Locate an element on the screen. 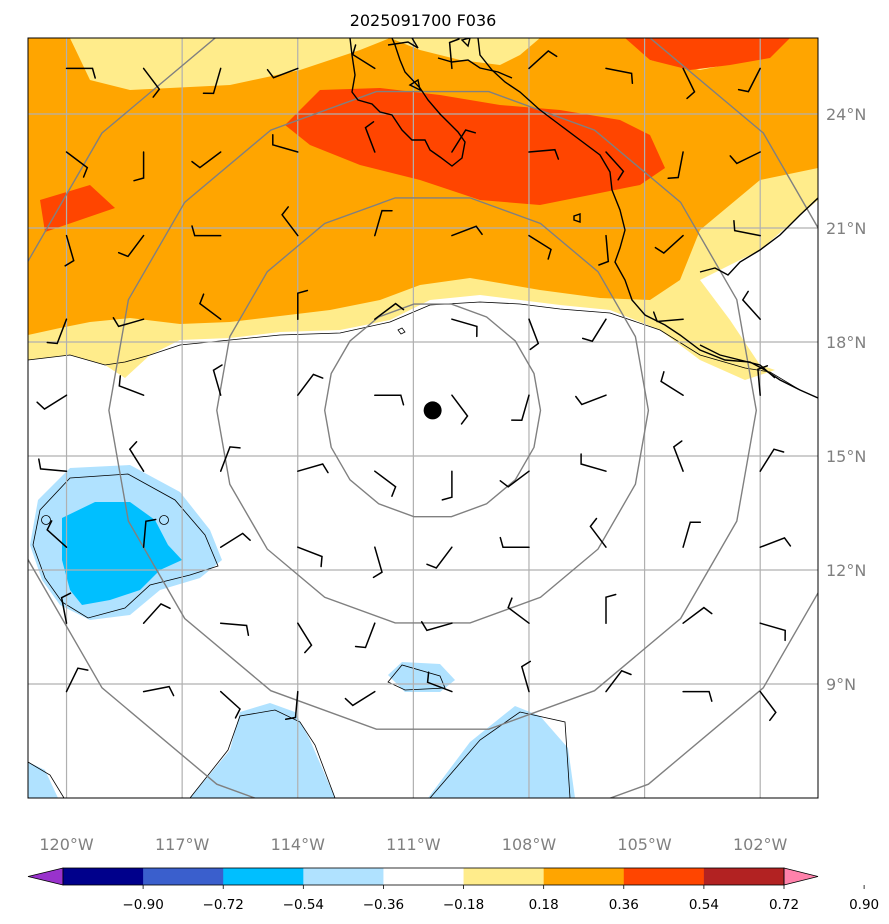 The width and height of the screenshot is (889, 924). lat-tick-label: 15°N is located at coordinates (846, 456).